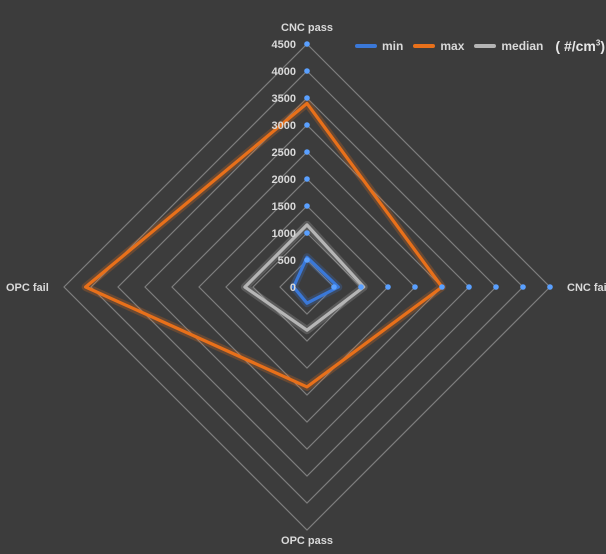 This screenshot has height=554, width=606. What do you see at coordinates (602, 46) in the screenshot?
I see `unit-suffix: )` at bounding box center [602, 46].